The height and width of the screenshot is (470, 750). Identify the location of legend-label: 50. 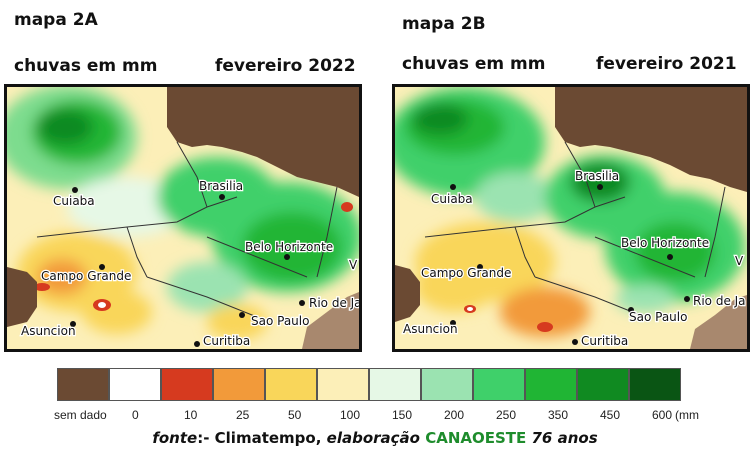
(295, 415).